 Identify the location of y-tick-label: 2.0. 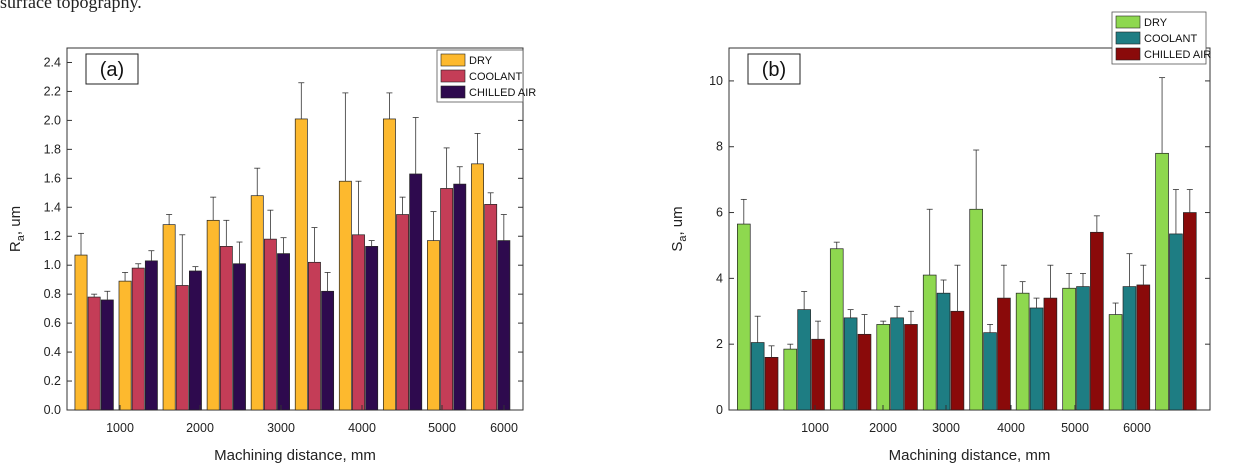
(52, 120).